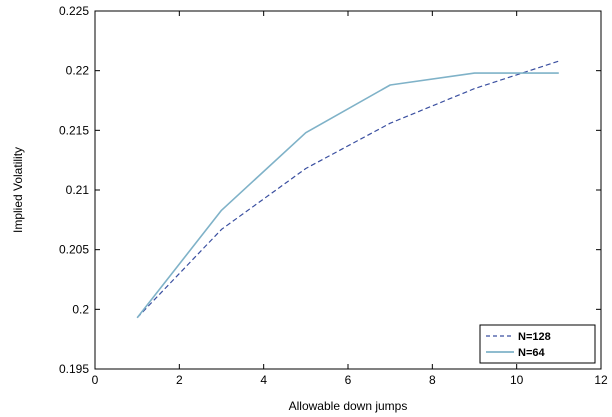 Image resolution: width=612 pixels, height=417 pixels. I want to click on legend: N=128 N=64, so click(537, 344).